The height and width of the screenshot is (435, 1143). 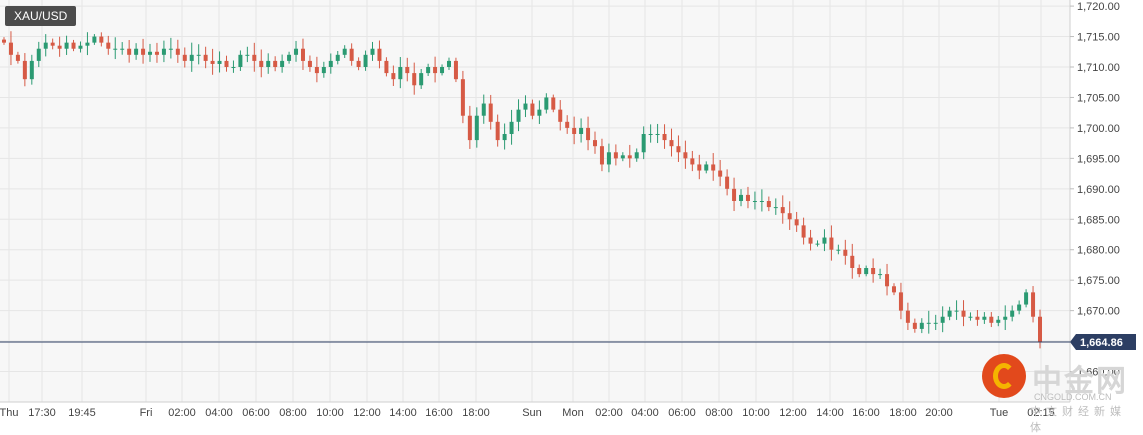 What do you see at coordinates (1098, 129) in the screenshot?
I see `y-tick-label: 1,700.00` at bounding box center [1098, 129].